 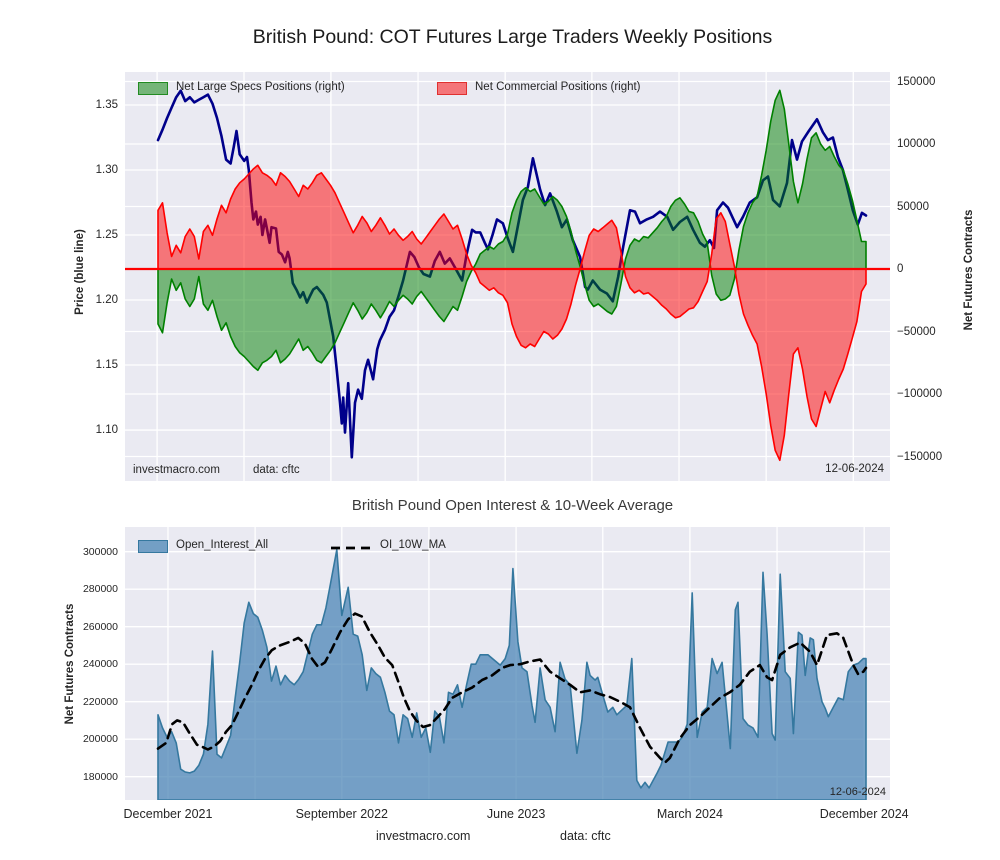 I want to click on y-tick-label: −150000, so click(x=920, y=456).